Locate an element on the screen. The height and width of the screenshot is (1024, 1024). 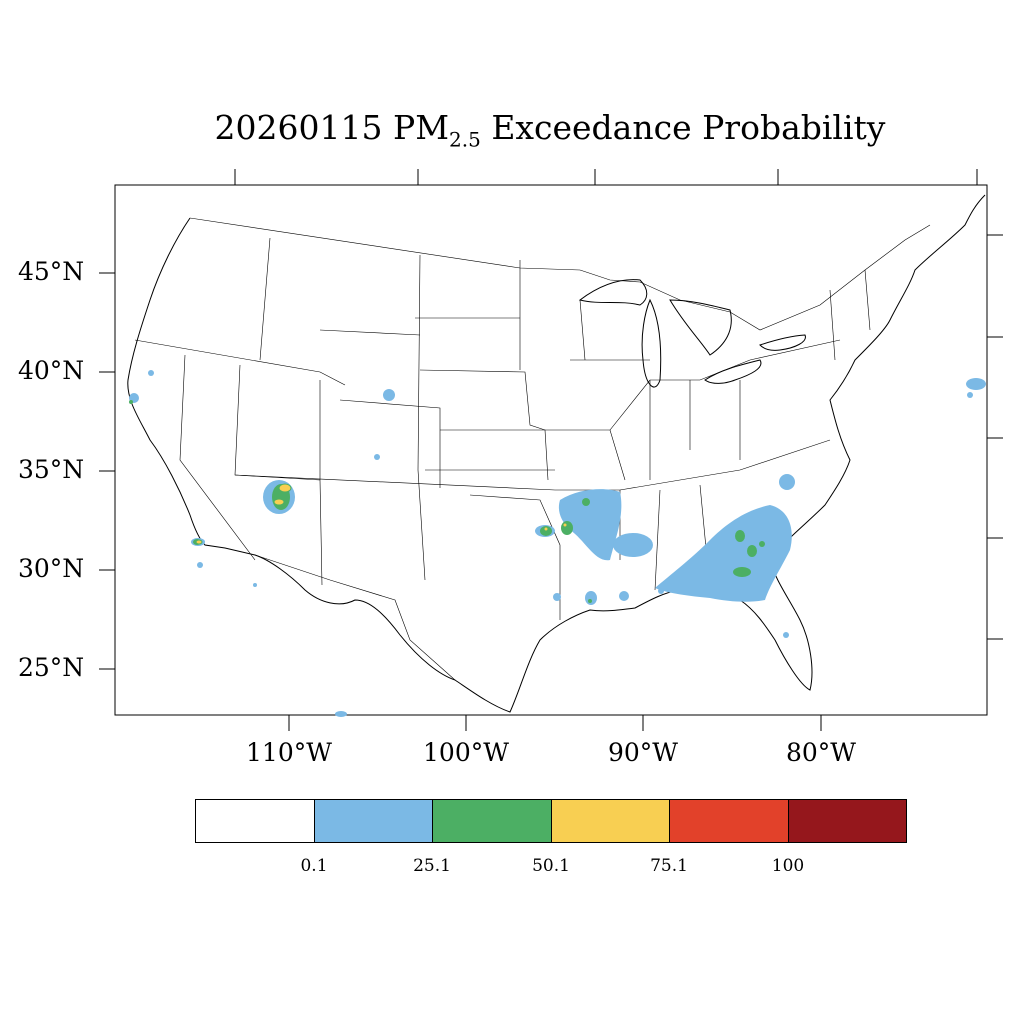
colorbar is located at coordinates (551, 821).